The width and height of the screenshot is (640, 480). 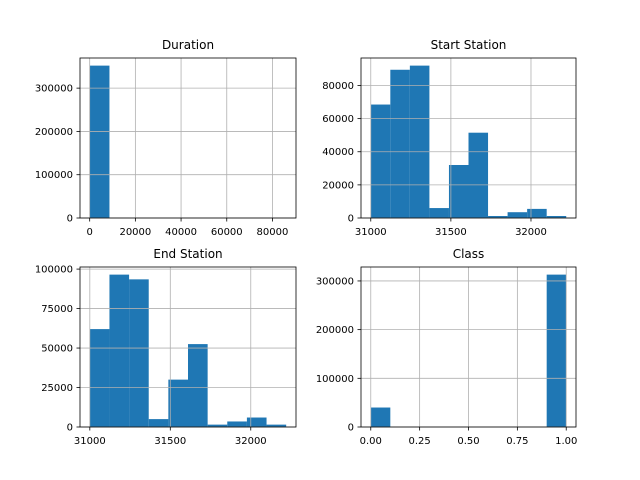 I want to click on subplot-title: Duration, so click(x=188, y=45).